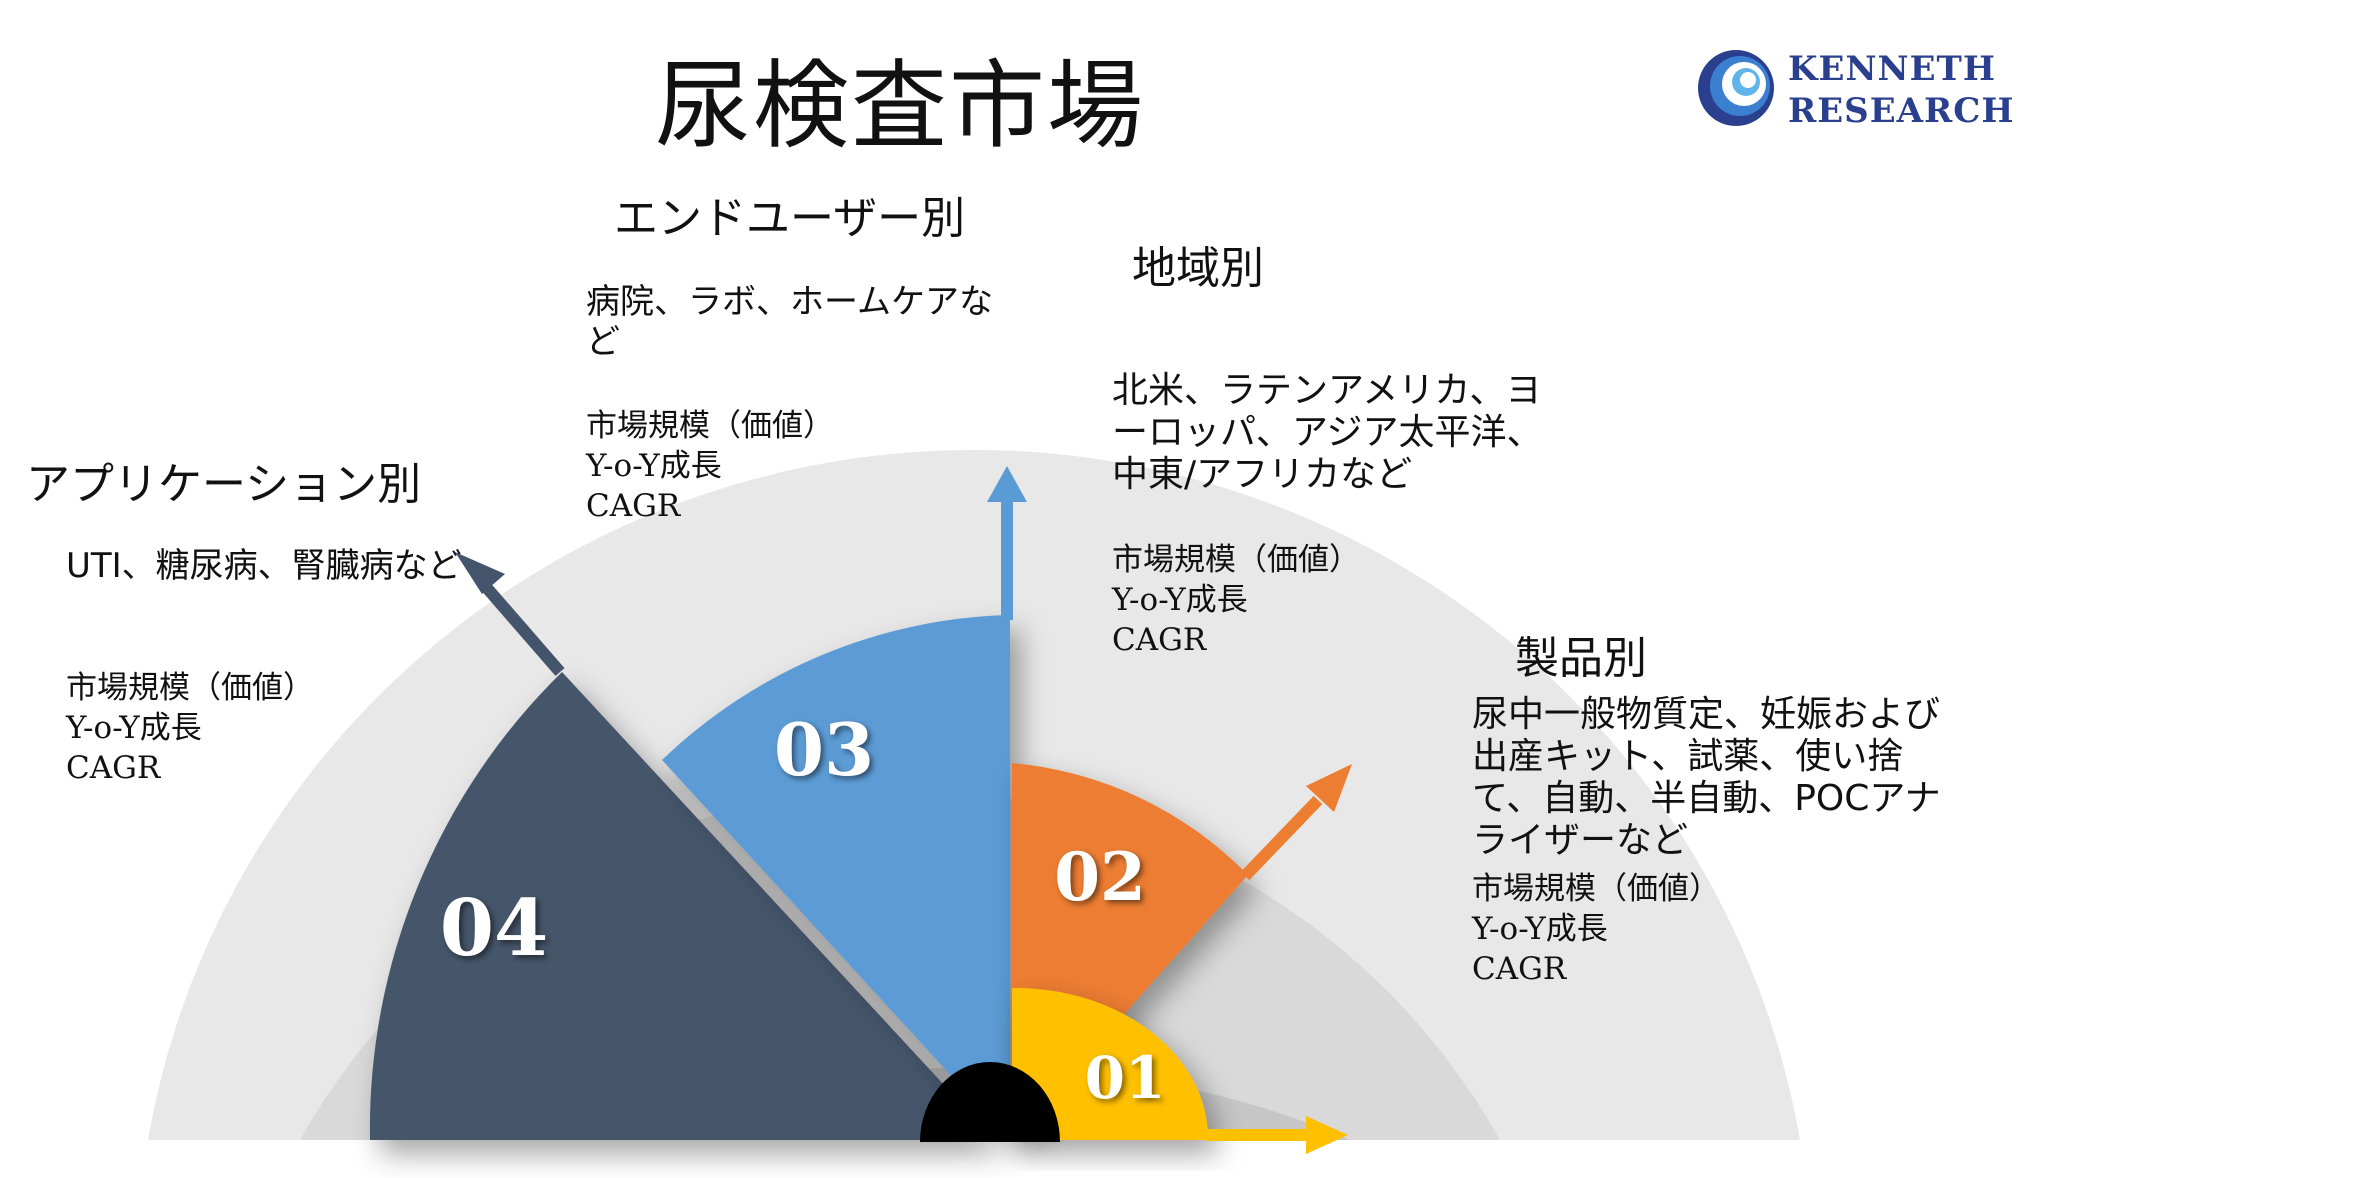  I want to click on segment-01-metrics: 市場規模（価値） Y-o-Y成長 CAGR, so click(1596, 929).